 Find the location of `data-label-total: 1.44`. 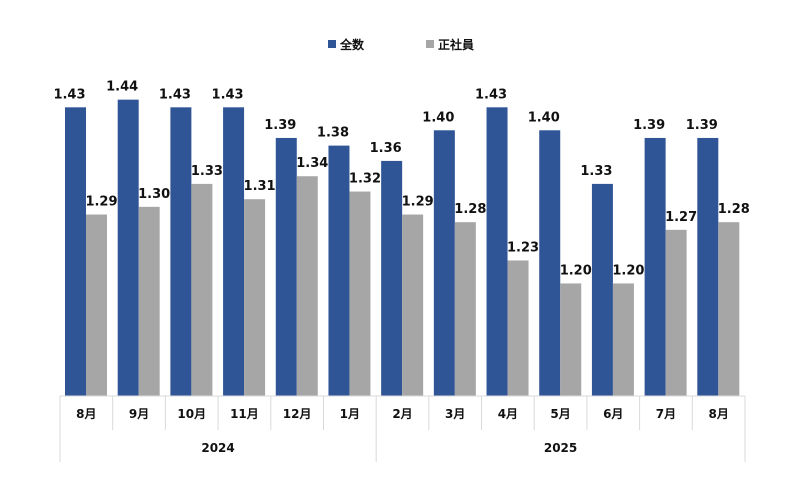

data-label-total: 1.44 is located at coordinates (122, 87).